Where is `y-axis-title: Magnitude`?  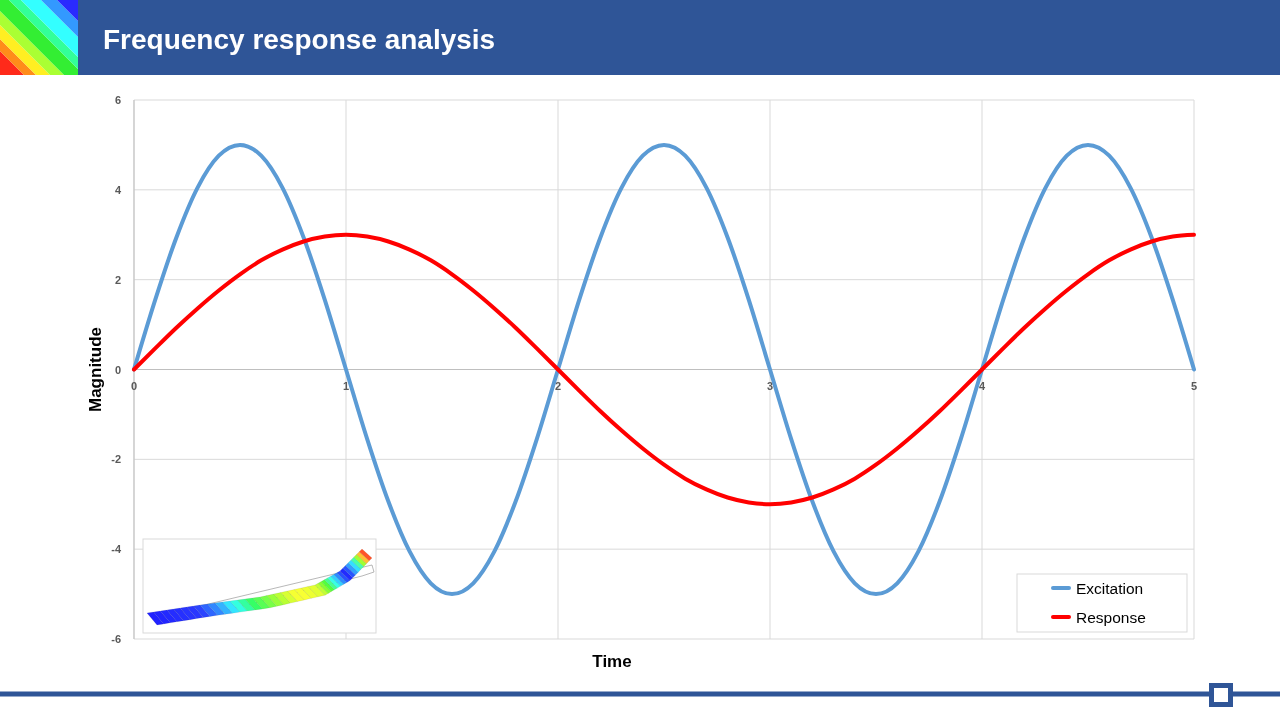
y-axis-title: Magnitude is located at coordinates (95, 369).